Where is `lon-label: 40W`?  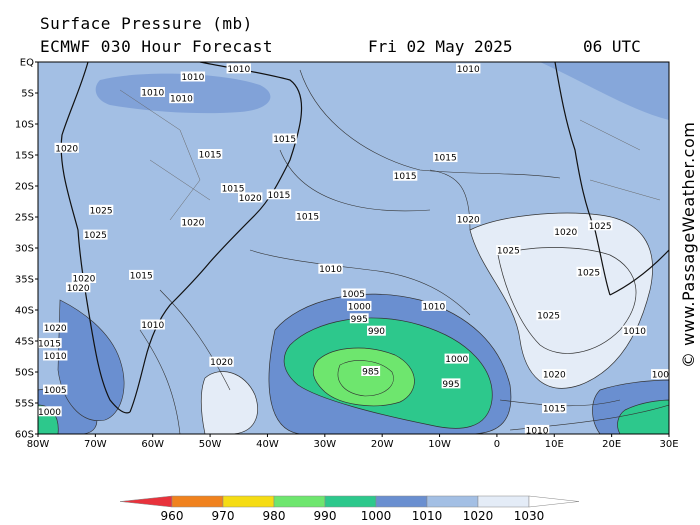
lon-label: 40W is located at coordinates (267, 444).